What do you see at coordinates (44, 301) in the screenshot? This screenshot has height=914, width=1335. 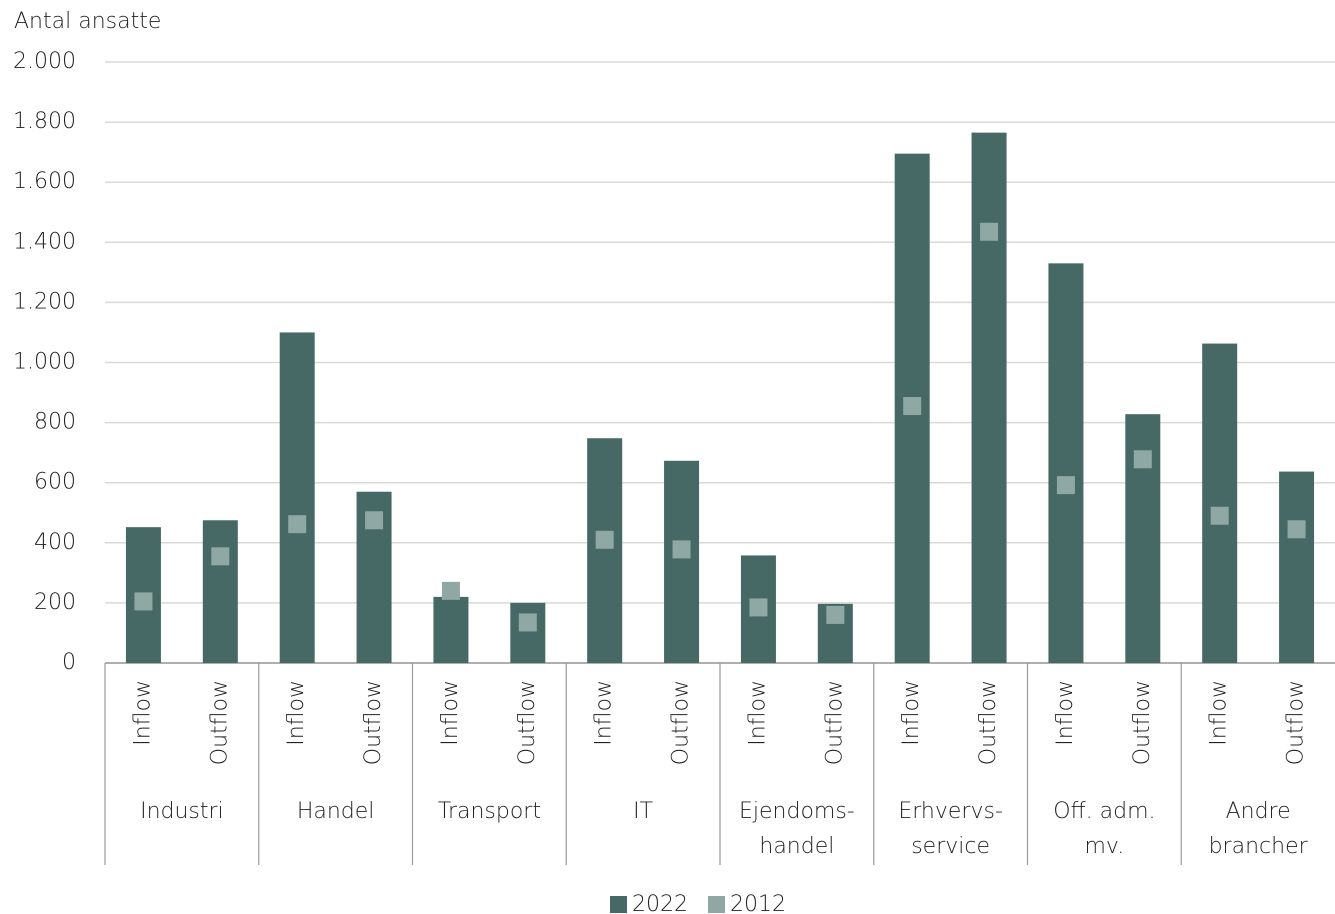 I see `y-tick-label: 1.200` at bounding box center [44, 301].